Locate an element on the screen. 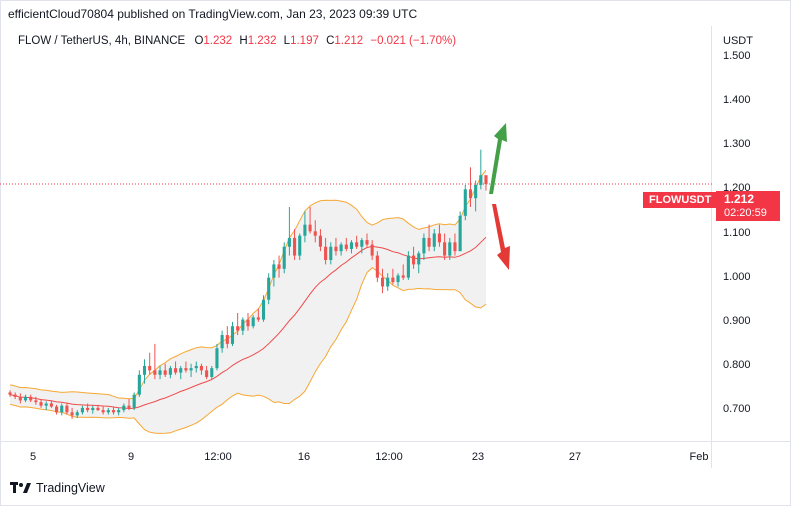 The width and height of the screenshot is (791, 506). time-axis-label: 5 is located at coordinates (33, 457).